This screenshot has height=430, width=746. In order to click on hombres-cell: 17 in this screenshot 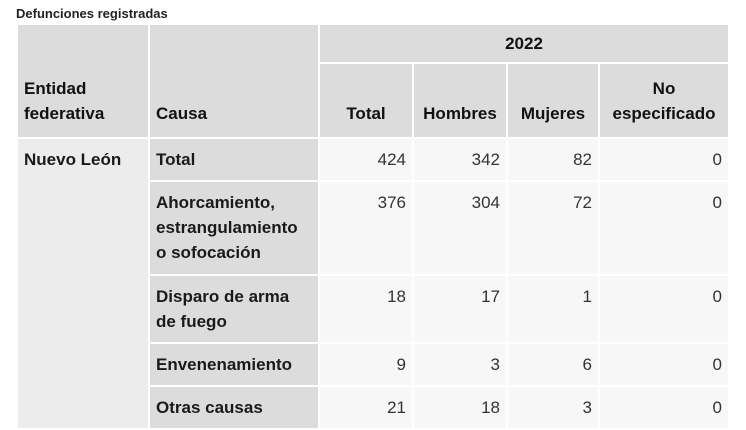, I will do `click(460, 309)`.